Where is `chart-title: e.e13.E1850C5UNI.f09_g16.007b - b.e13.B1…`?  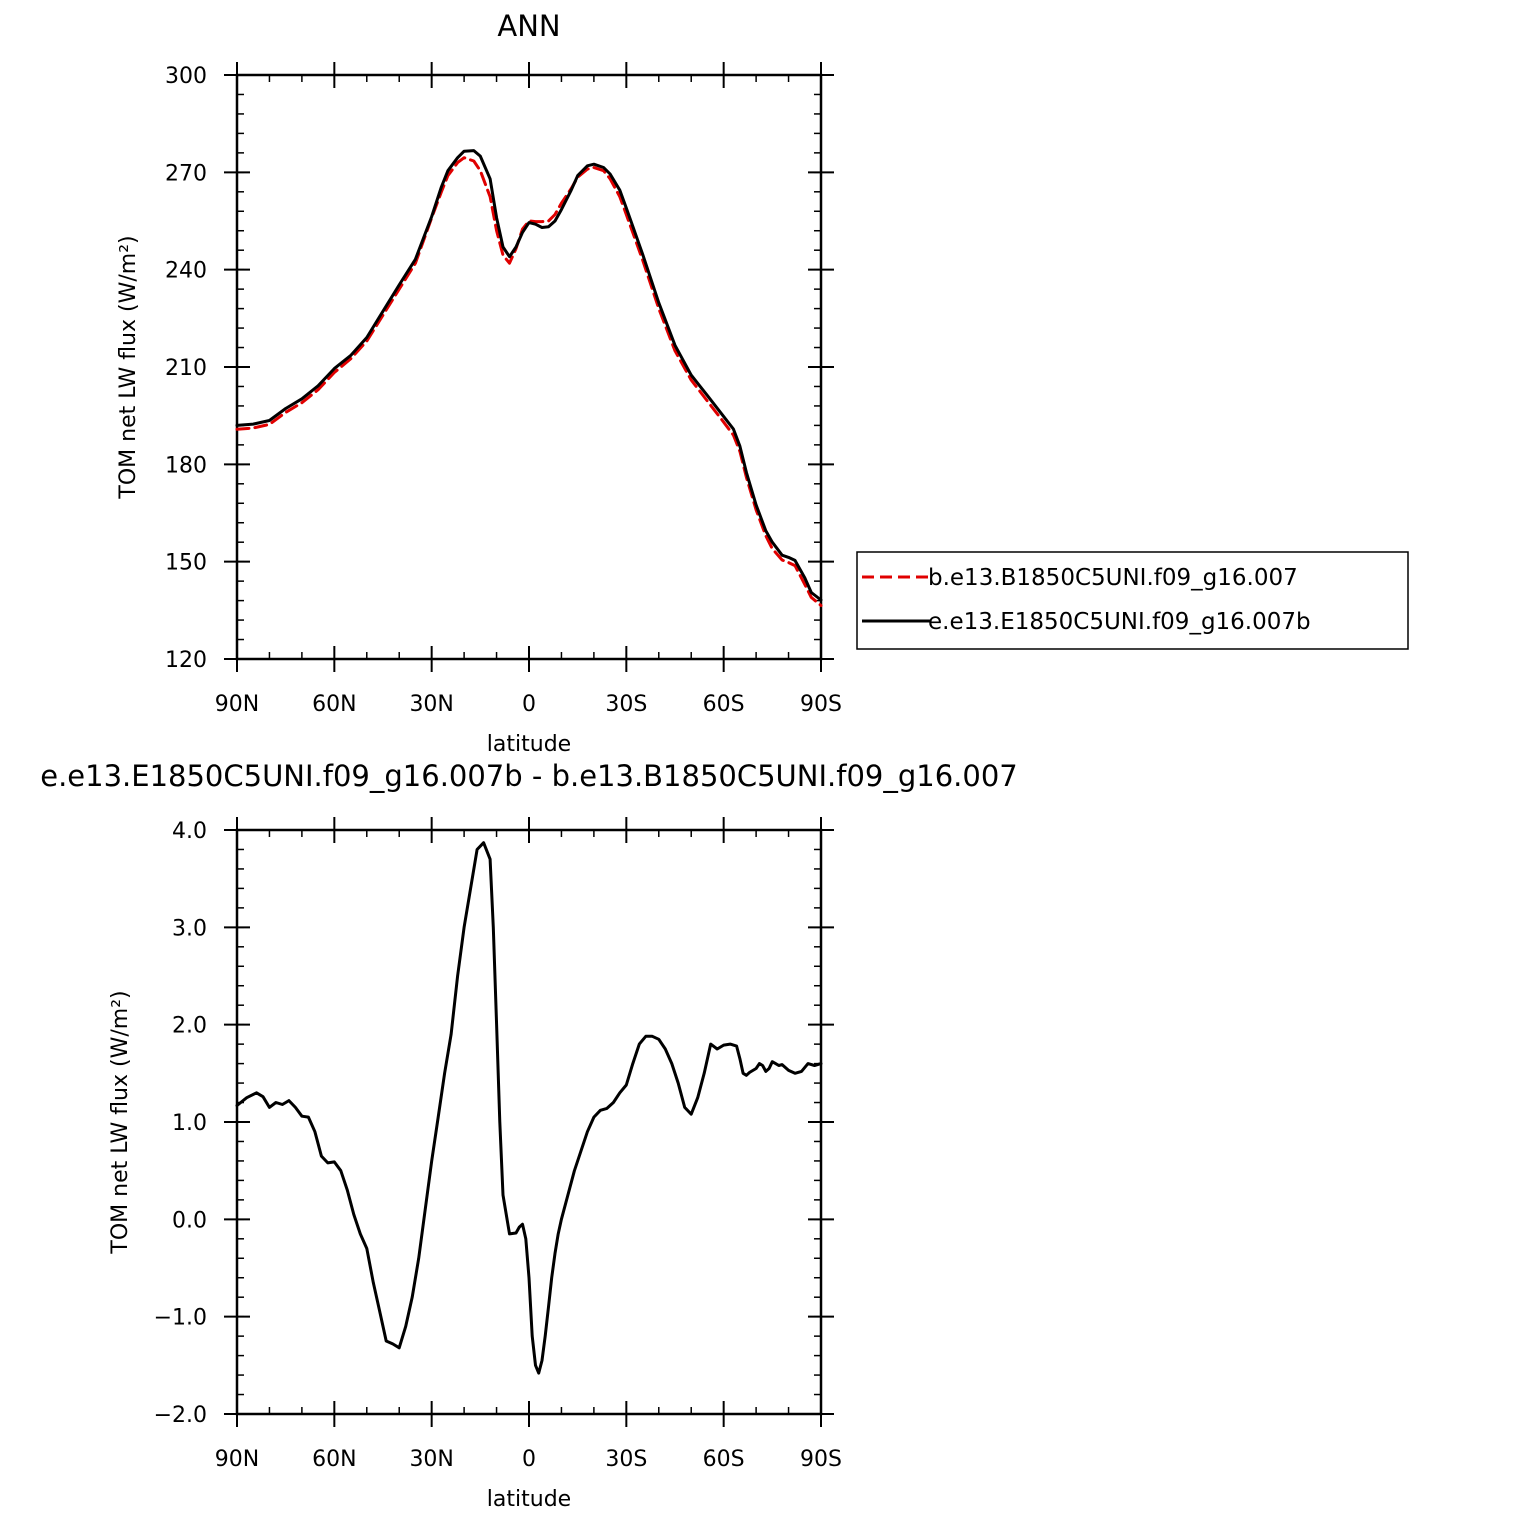
chart-title: e.e13.E1850C5UNI.f09_g16.007b - b.e13.B1… is located at coordinates (529, 776).